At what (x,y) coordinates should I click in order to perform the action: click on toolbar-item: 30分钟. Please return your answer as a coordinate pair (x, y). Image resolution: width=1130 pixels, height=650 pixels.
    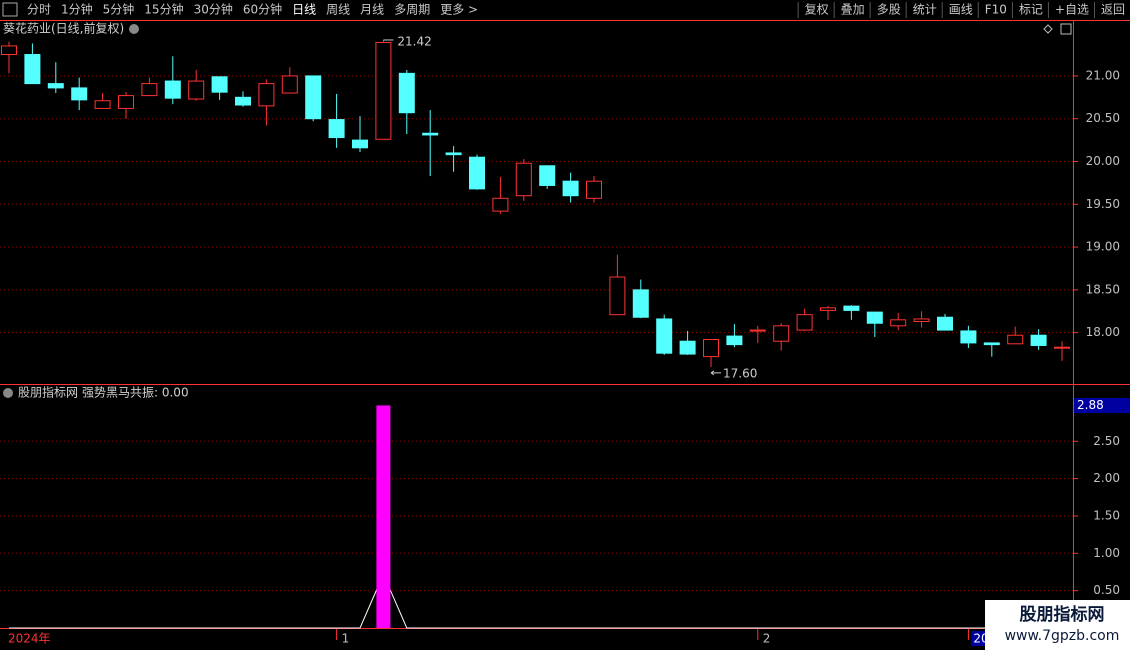
    Looking at the image, I should click on (213, 9).